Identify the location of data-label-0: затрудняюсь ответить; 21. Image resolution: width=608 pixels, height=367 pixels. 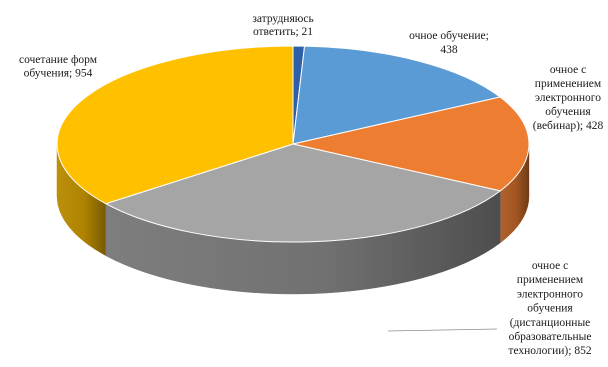
(282, 25).